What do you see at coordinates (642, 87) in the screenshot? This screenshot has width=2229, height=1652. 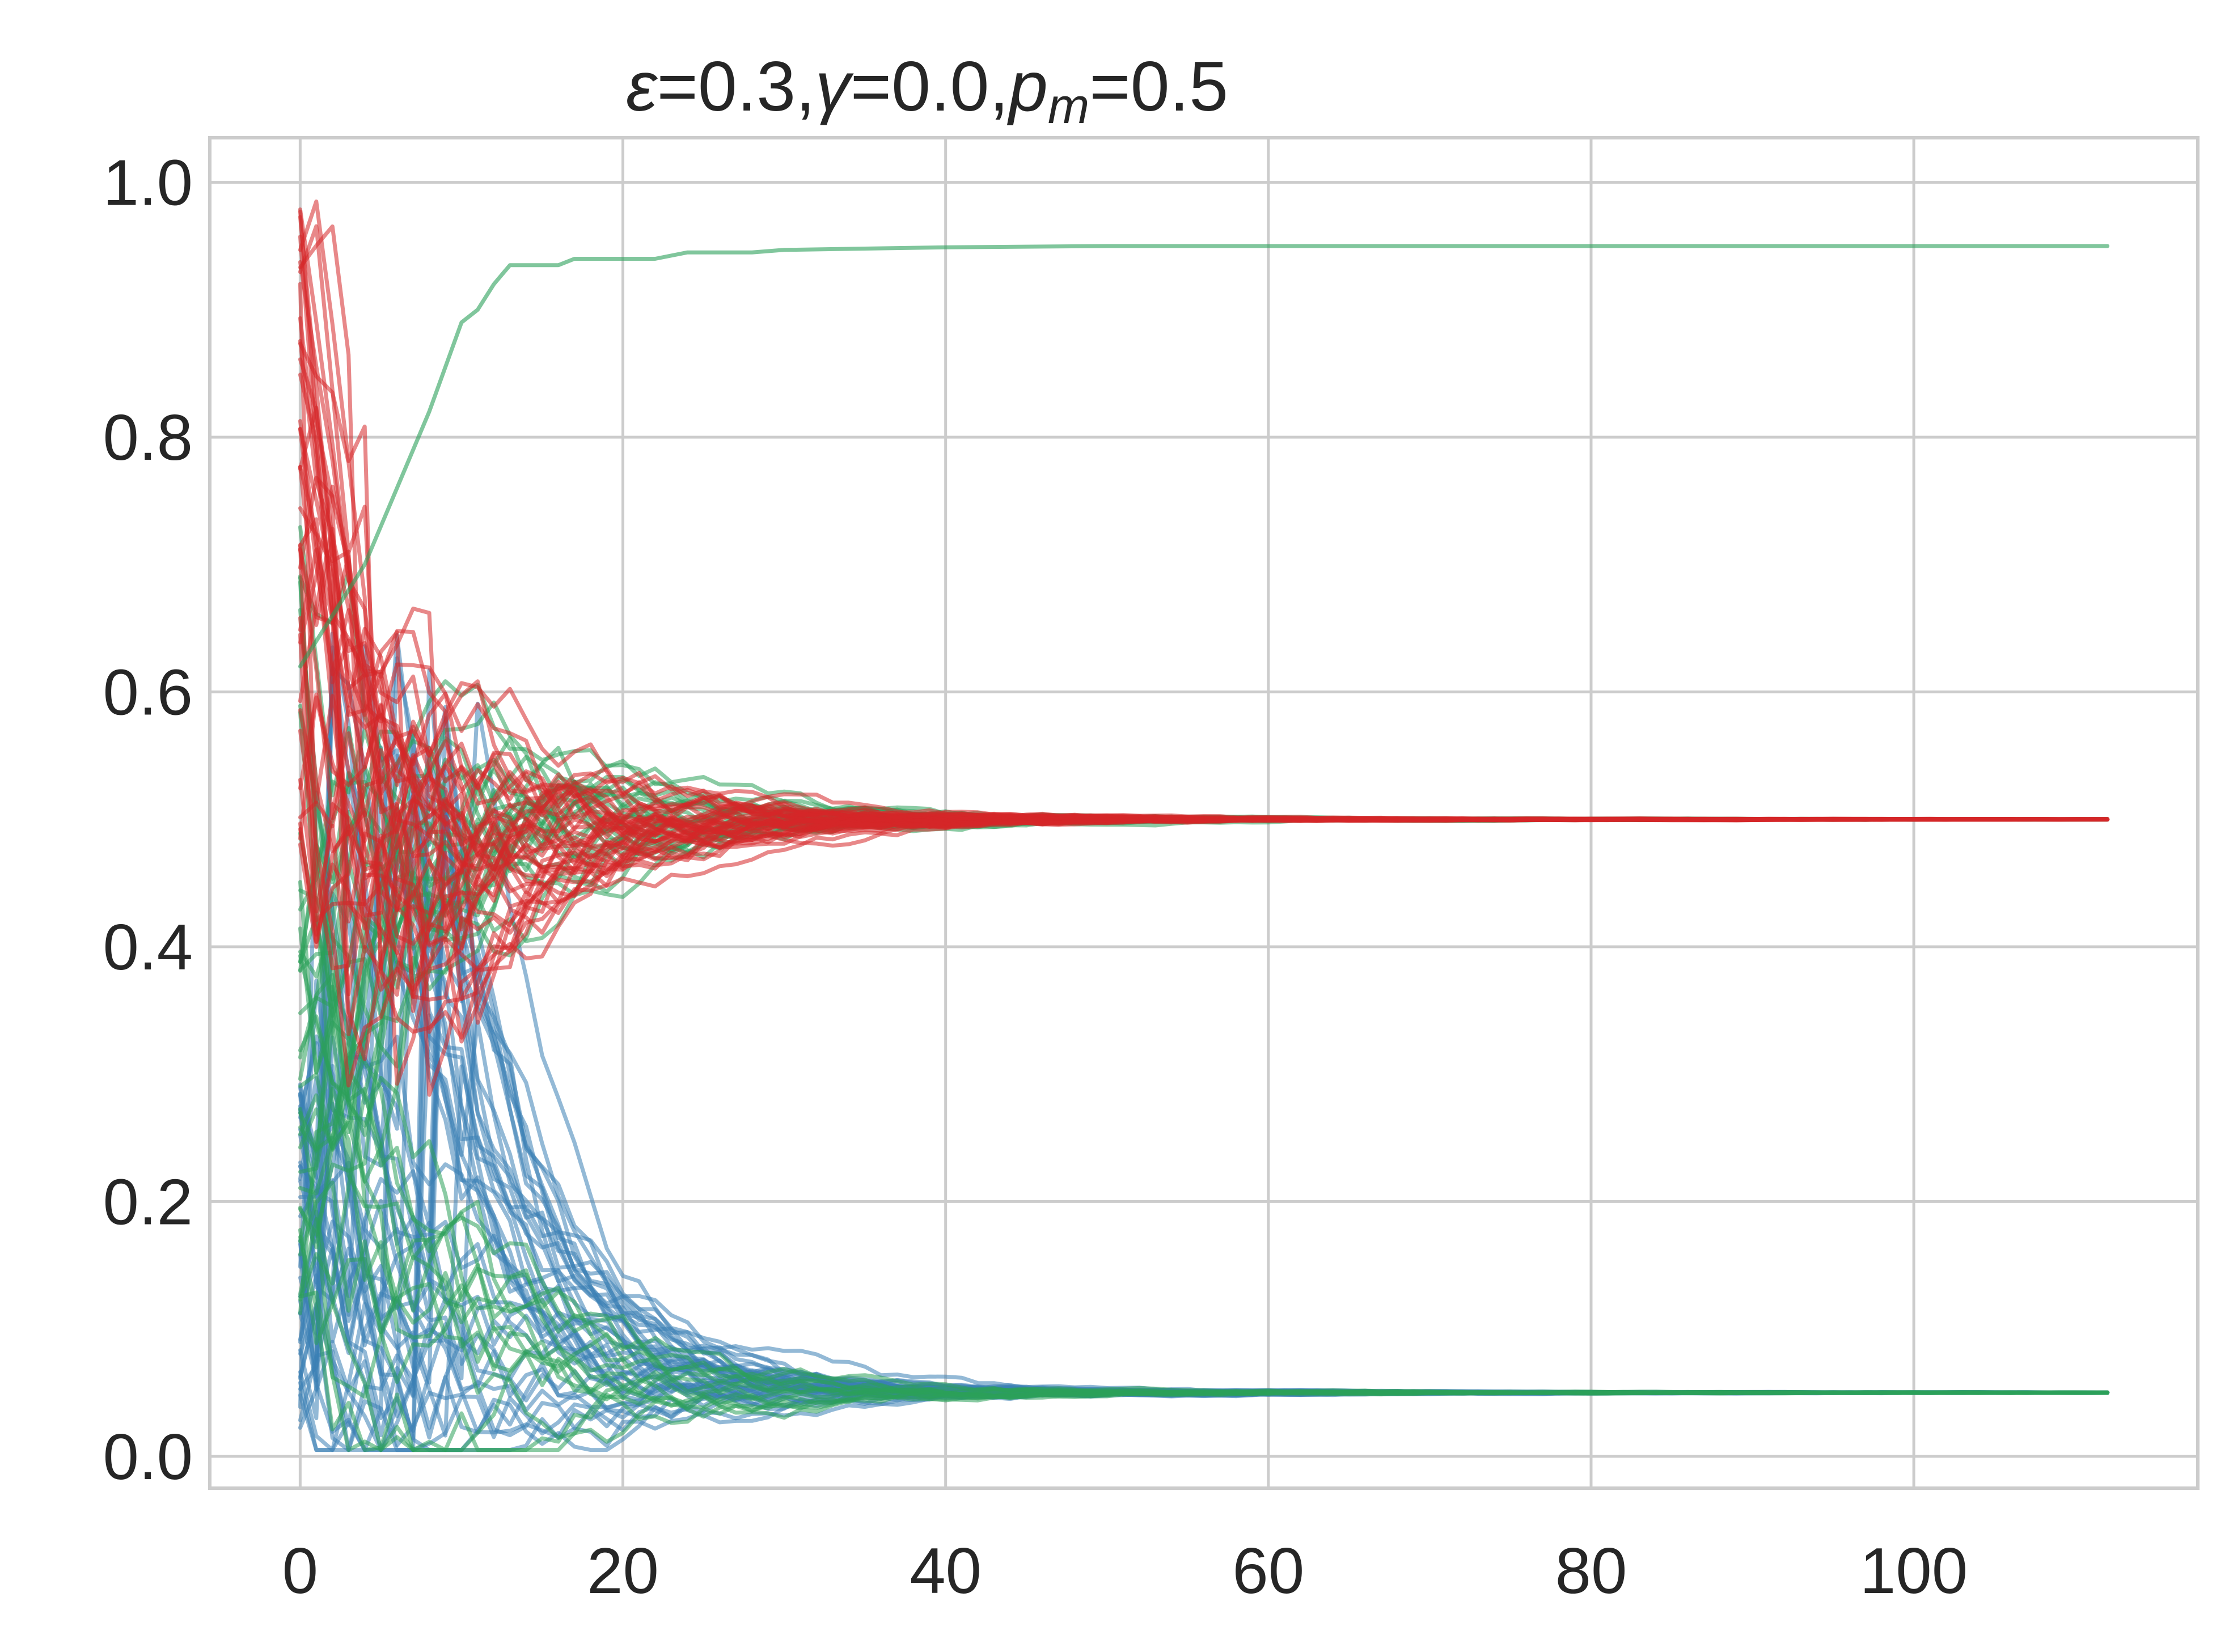 I see `title-epsilon: ε` at bounding box center [642, 87].